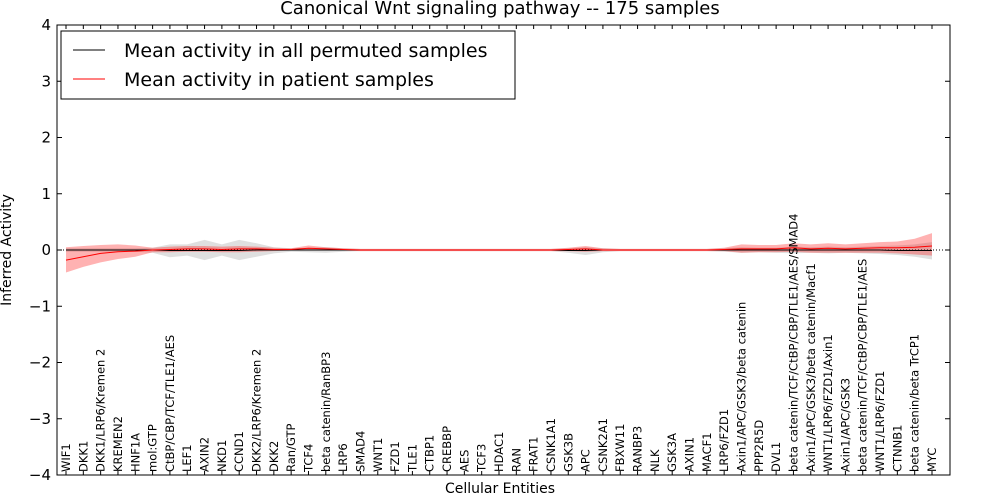 Image resolution: width=1000 pixels, height=500 pixels. I want to click on legend-box, so click(288, 65).